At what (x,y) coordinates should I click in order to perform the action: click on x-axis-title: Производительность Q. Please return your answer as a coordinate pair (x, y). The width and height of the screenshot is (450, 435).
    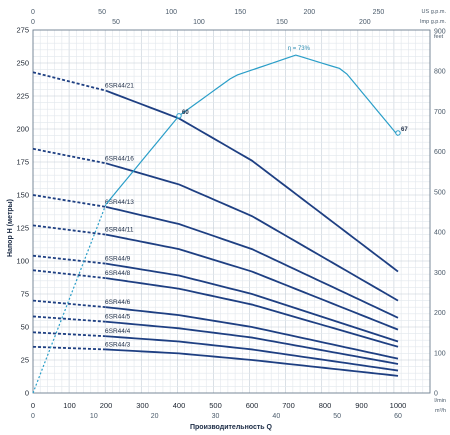
    Looking at the image, I should click on (231, 427).